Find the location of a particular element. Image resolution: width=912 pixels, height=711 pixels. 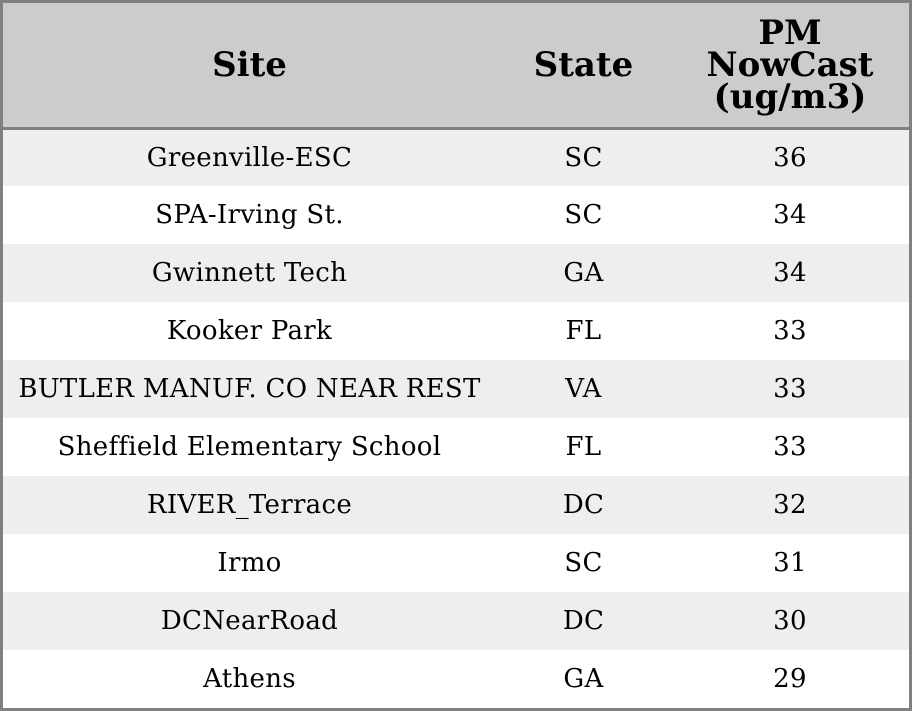

site-cell: Irmo is located at coordinates (249, 563).